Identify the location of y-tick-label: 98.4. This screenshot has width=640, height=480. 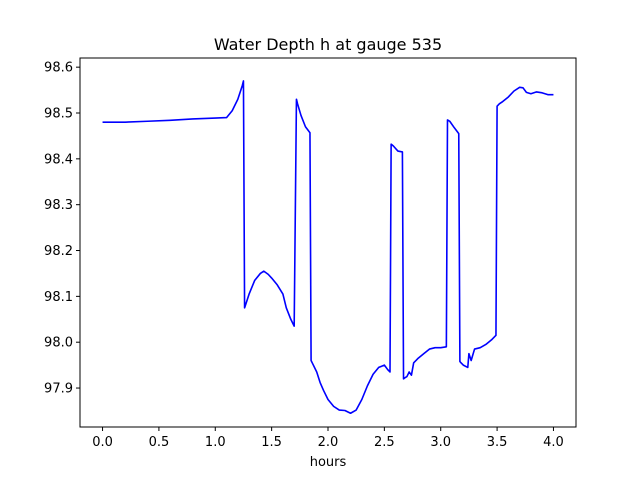
(58, 159).